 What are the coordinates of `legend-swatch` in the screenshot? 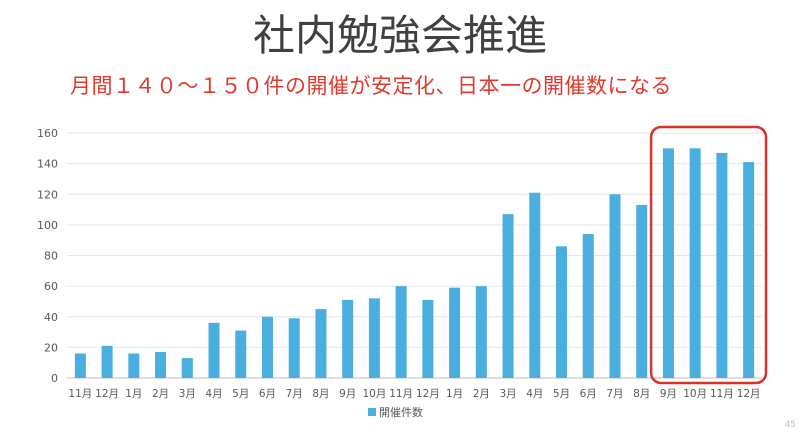 It's located at (372, 412).